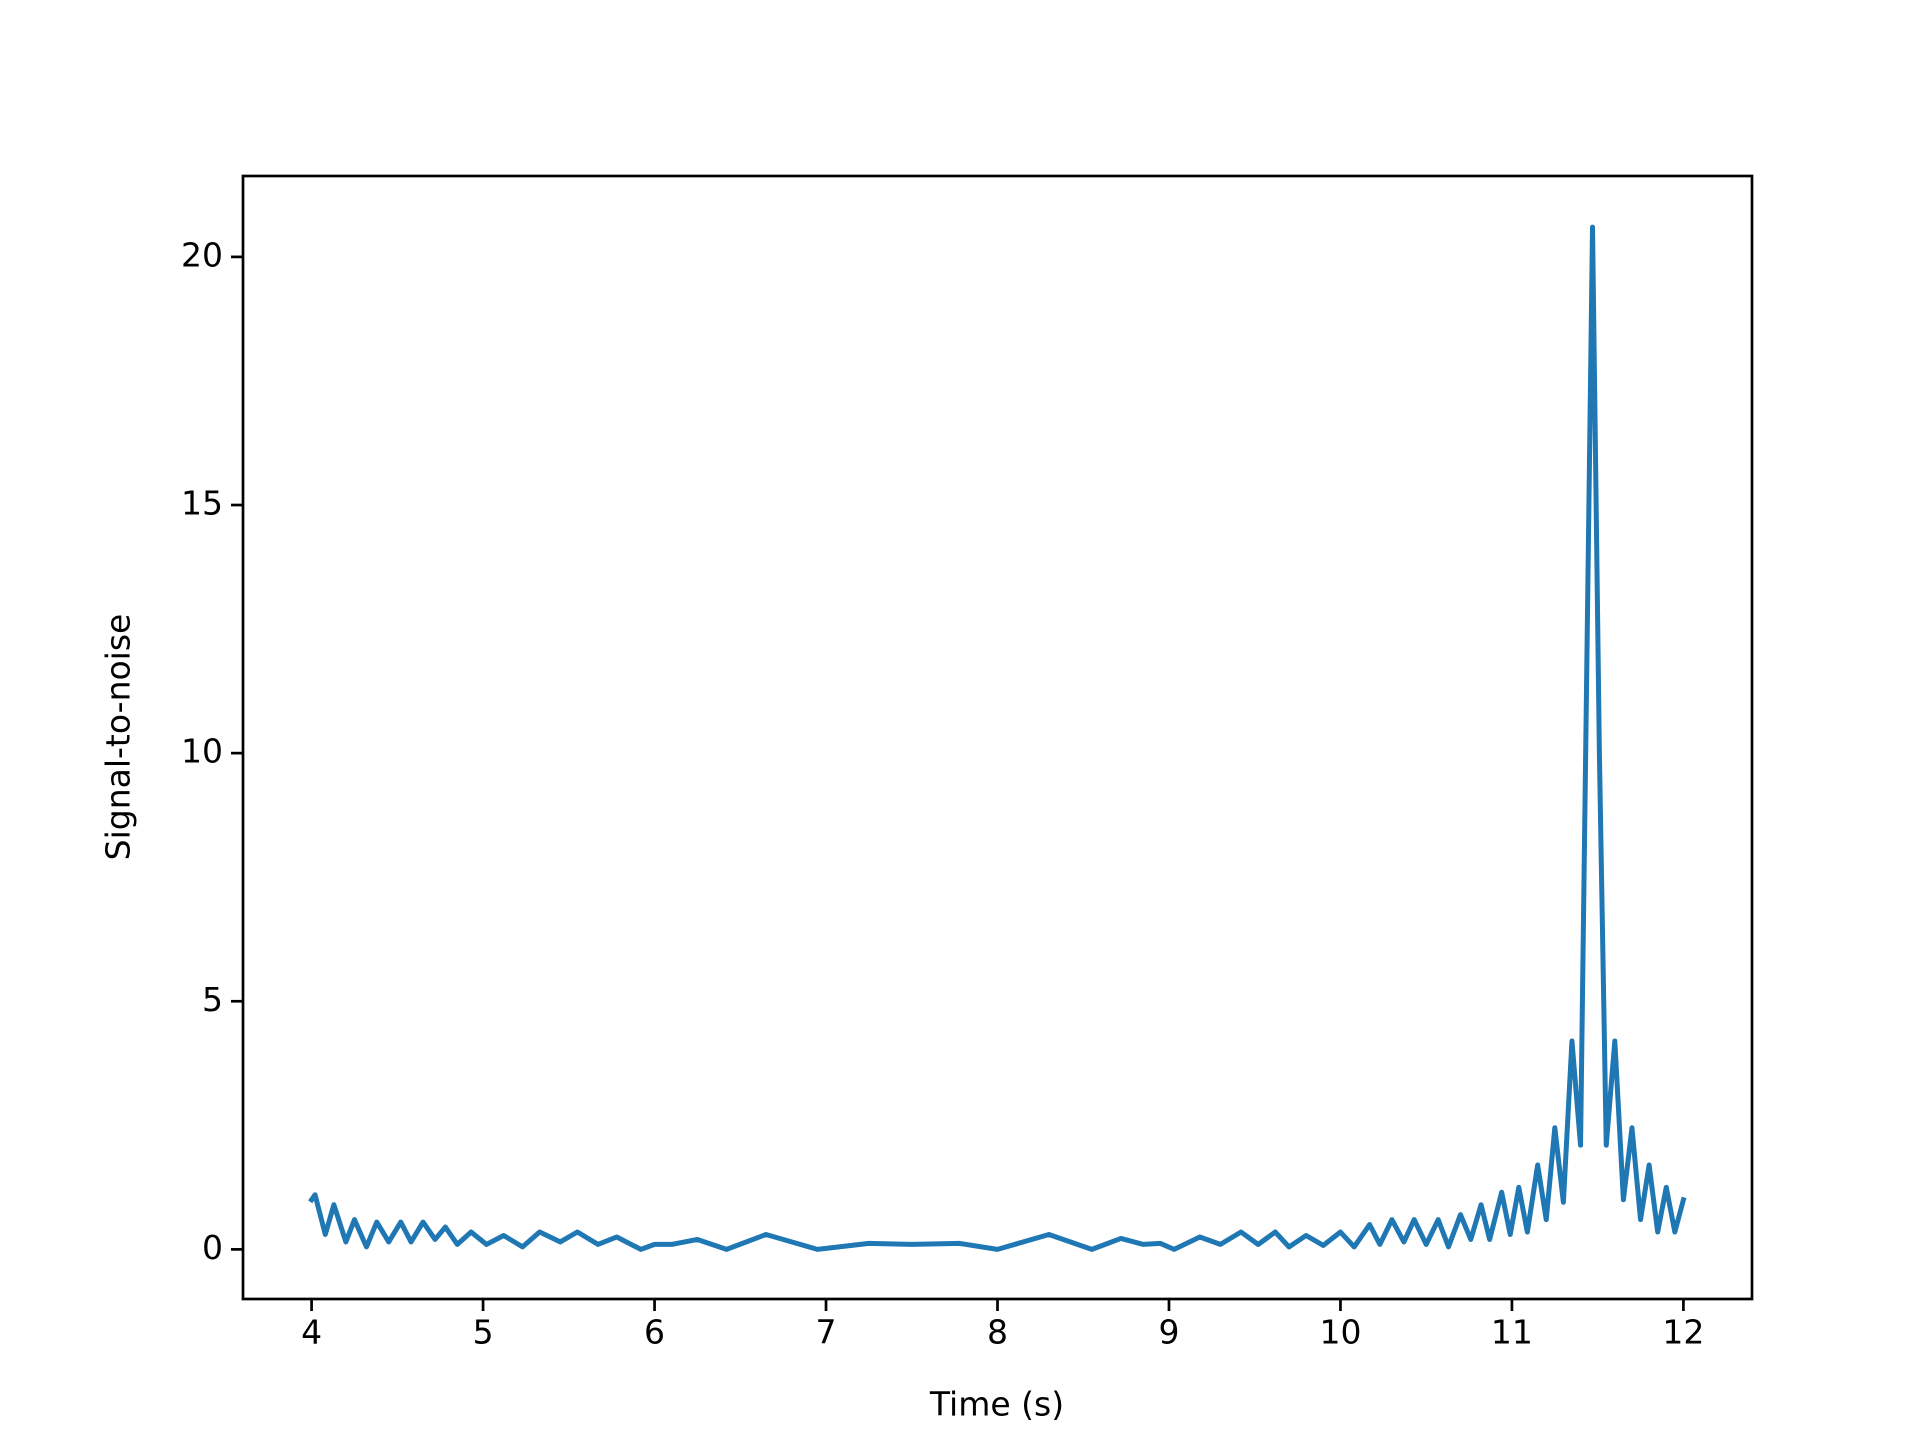 The image size is (1920, 1444). What do you see at coordinates (996, 1404) in the screenshot?
I see `x-axis-label: Time (s)` at bounding box center [996, 1404].